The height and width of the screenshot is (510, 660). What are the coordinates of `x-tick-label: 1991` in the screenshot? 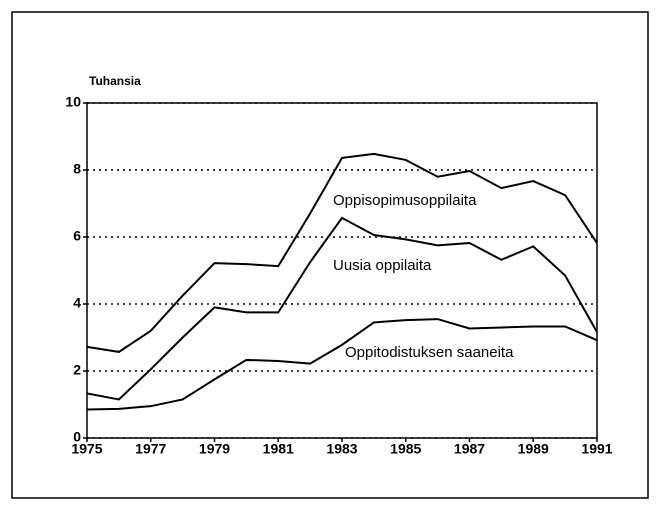 It's located at (596, 449).